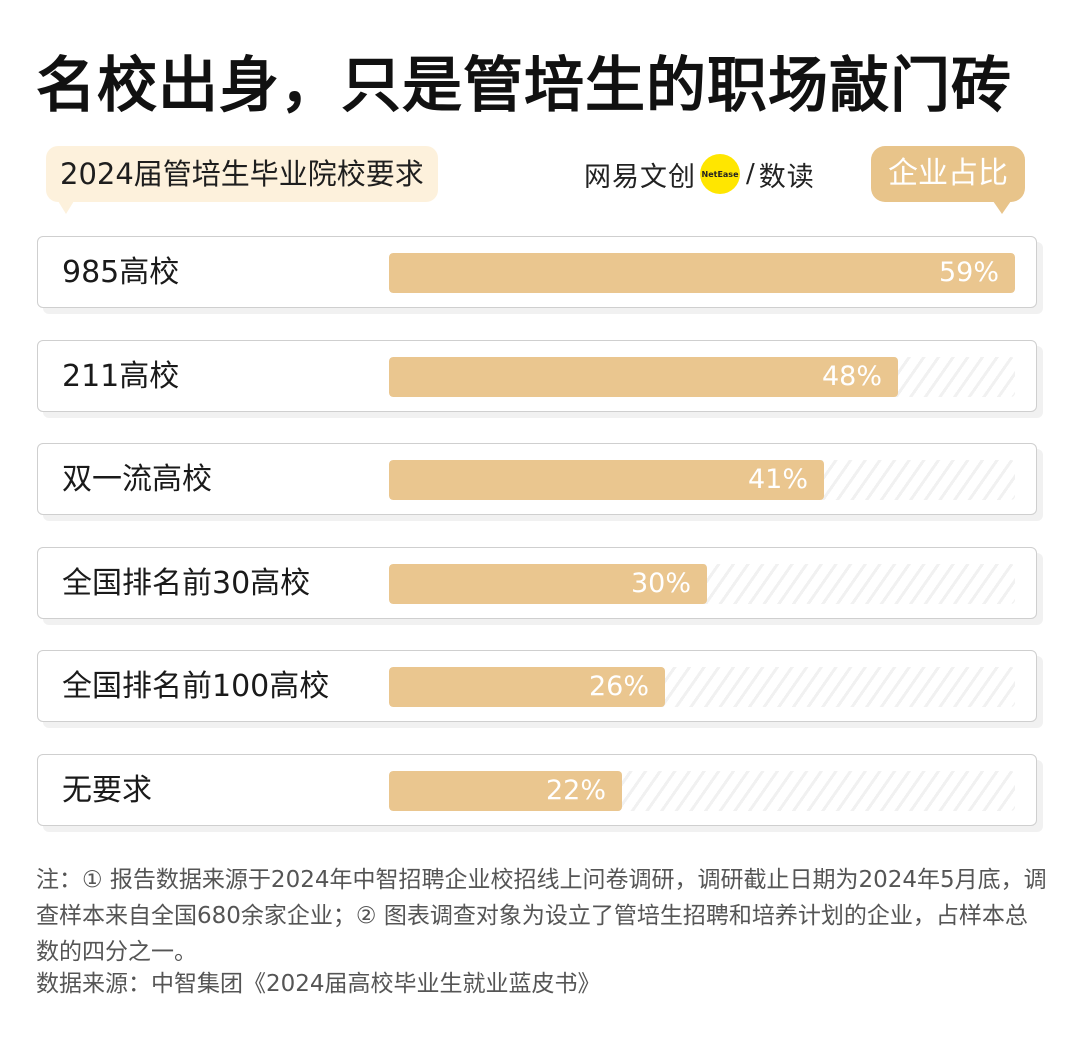 The height and width of the screenshot is (1037, 1080). I want to click on legend-label: 企业占比, so click(948, 180).